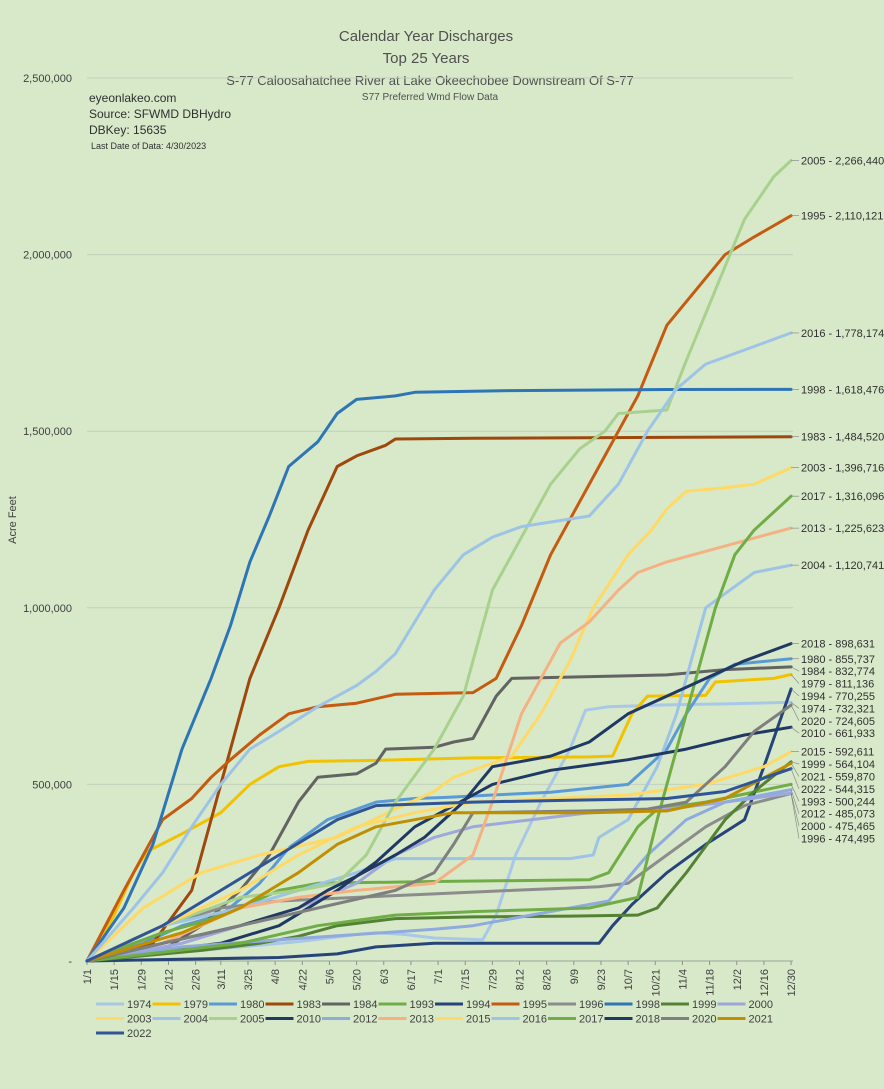 Image resolution: width=884 pixels, height=1089 pixels. Describe the element at coordinates (548, 979) in the screenshot. I see `x-tick-label: 8/26` at that location.